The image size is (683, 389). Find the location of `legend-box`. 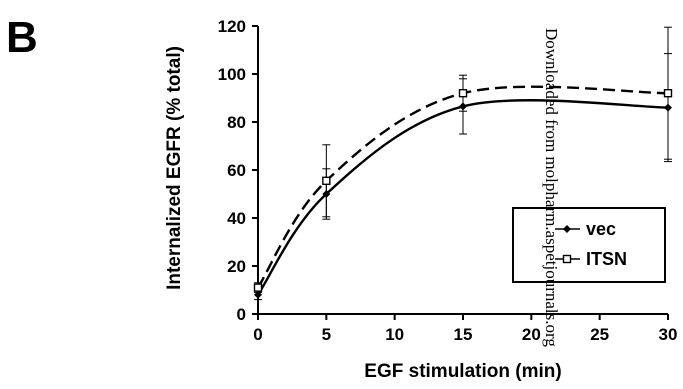

legend-box is located at coordinates (589, 245).